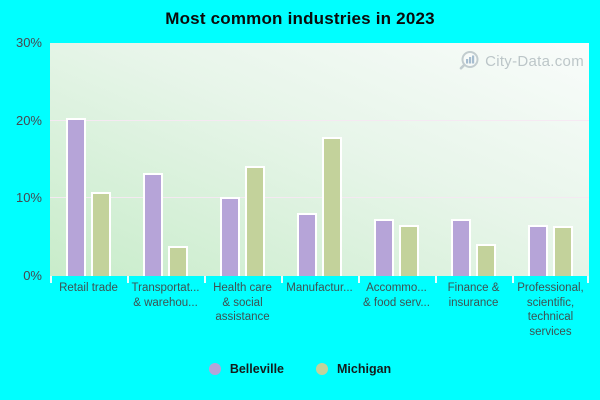 The height and width of the screenshot is (400, 600). What do you see at coordinates (28, 42) in the screenshot?
I see `y-axis-label-30pct: 30%` at bounding box center [28, 42].